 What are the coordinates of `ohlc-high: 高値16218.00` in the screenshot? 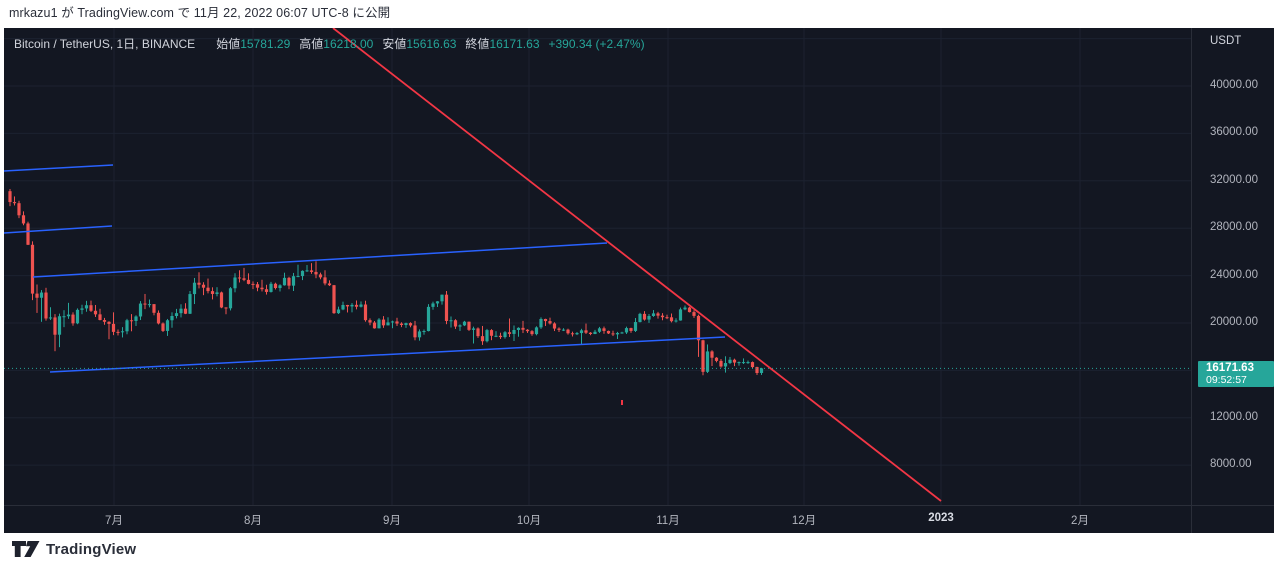 It's located at (336, 44).